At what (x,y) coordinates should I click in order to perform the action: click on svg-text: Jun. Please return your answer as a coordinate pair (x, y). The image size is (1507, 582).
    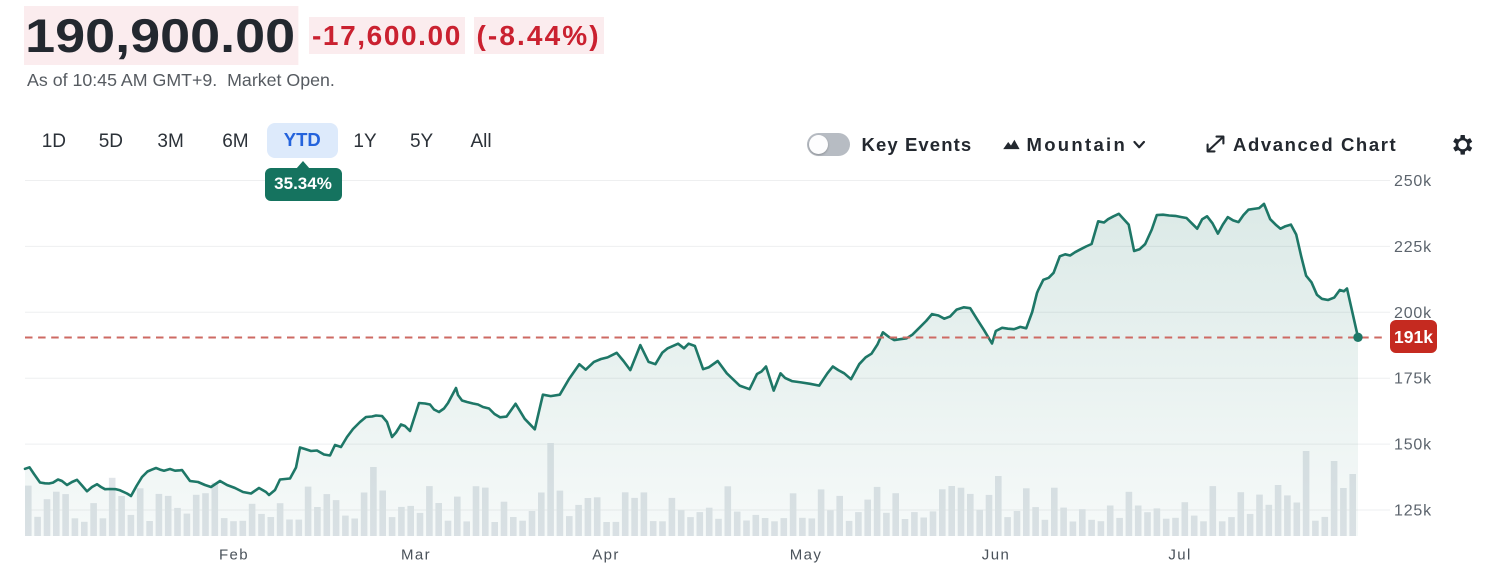
    Looking at the image, I should click on (996, 555).